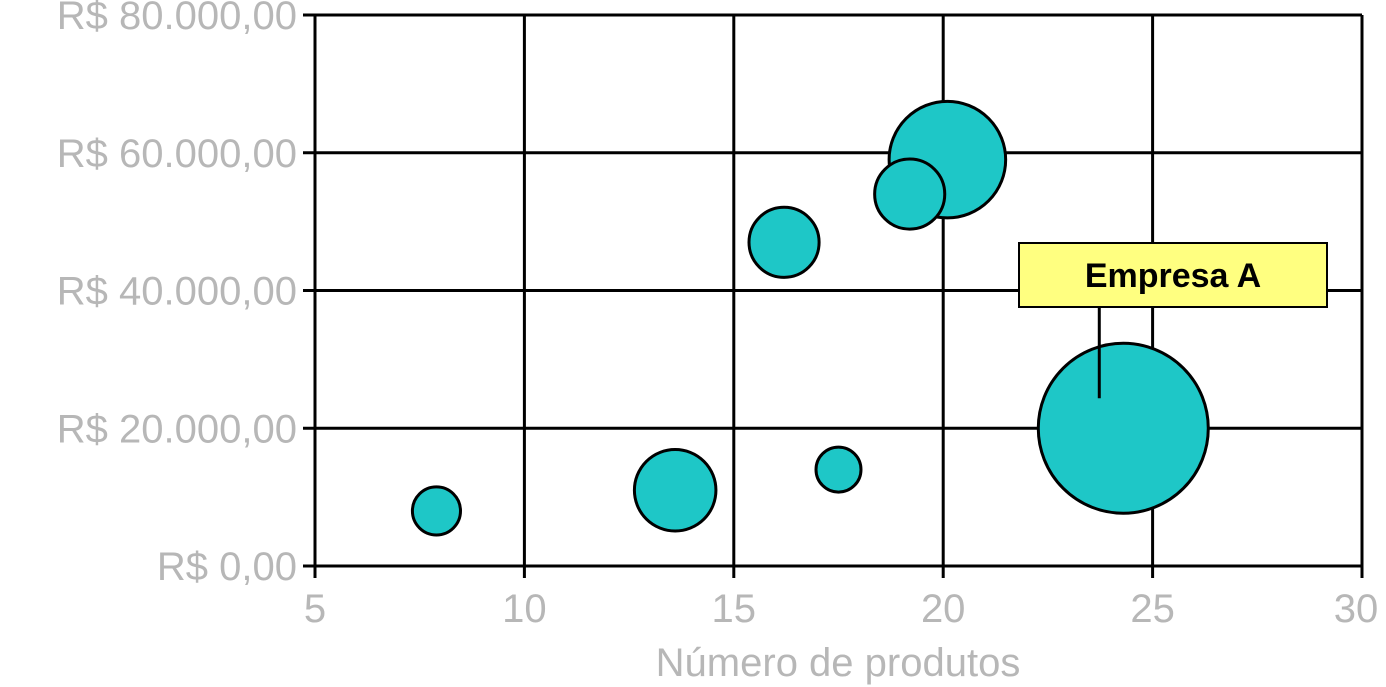 This screenshot has width=1386, height=687. Describe the element at coordinates (524, 609) in the screenshot. I see `x-tick-label: 10` at that location.